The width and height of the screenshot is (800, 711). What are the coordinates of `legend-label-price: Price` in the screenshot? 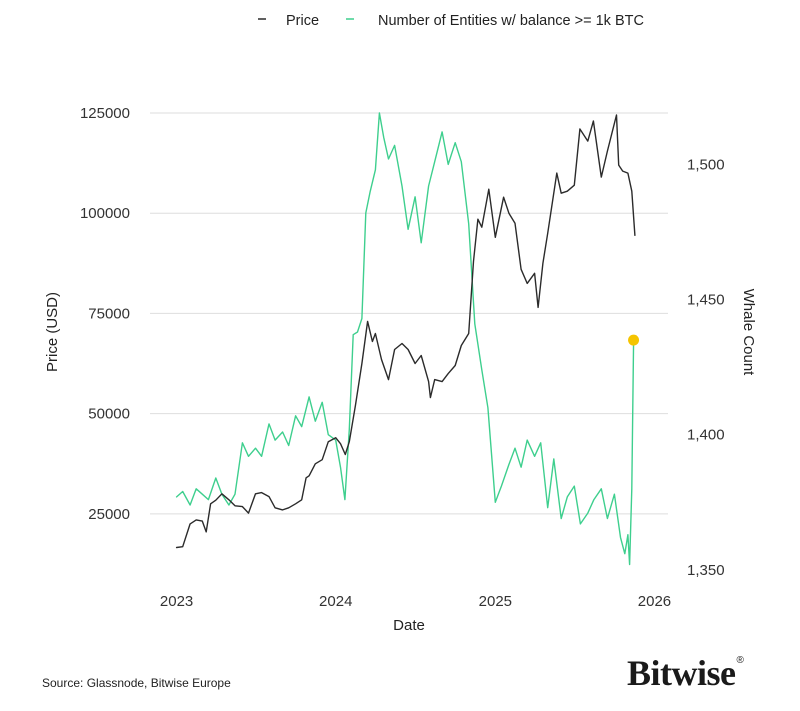 It's located at (302, 21).